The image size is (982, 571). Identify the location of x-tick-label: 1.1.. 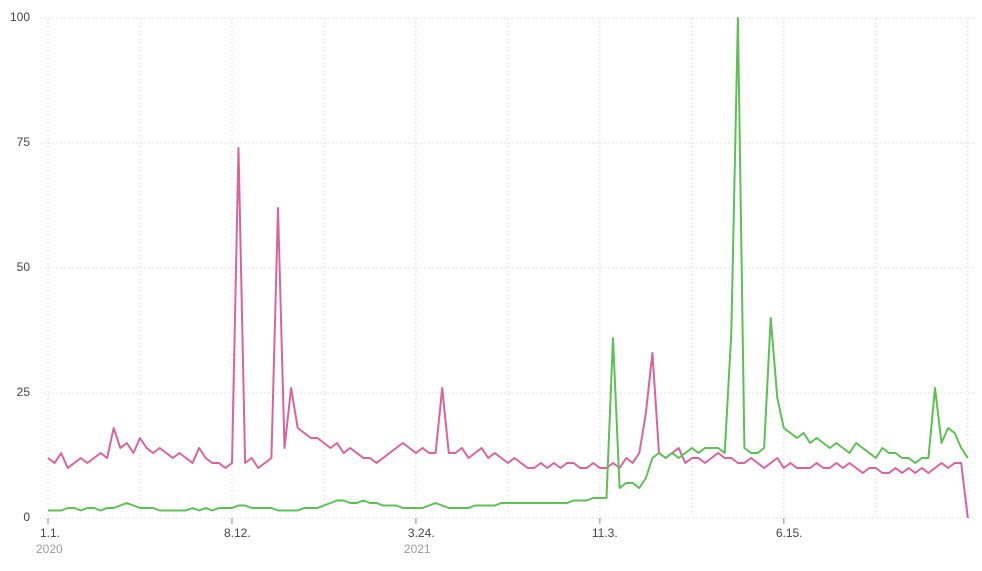
(50, 533).